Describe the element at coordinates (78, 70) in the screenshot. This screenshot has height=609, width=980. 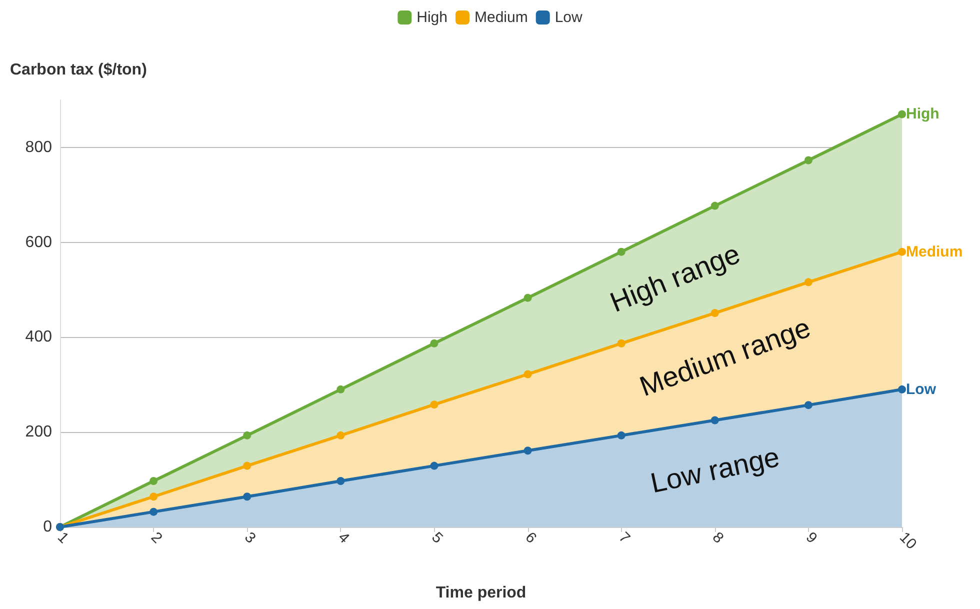
I see `y-axis-title: Carbon tax ($/ton)` at that location.